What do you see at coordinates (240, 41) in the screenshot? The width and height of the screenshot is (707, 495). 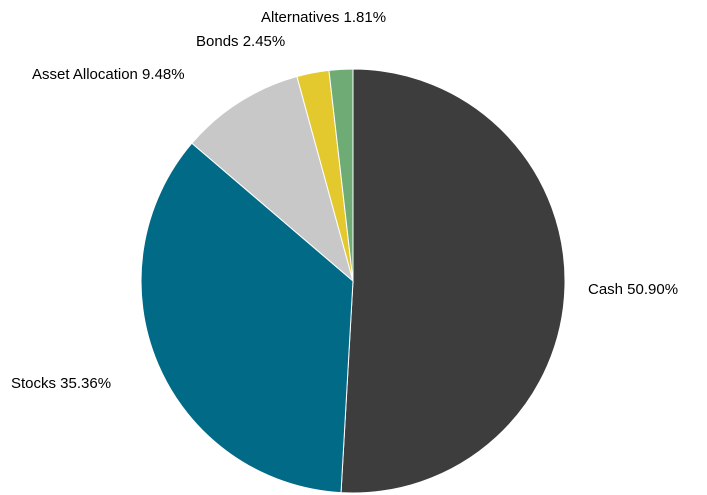 I see `slice-label-bonds: Bonds 2.45%` at bounding box center [240, 41].